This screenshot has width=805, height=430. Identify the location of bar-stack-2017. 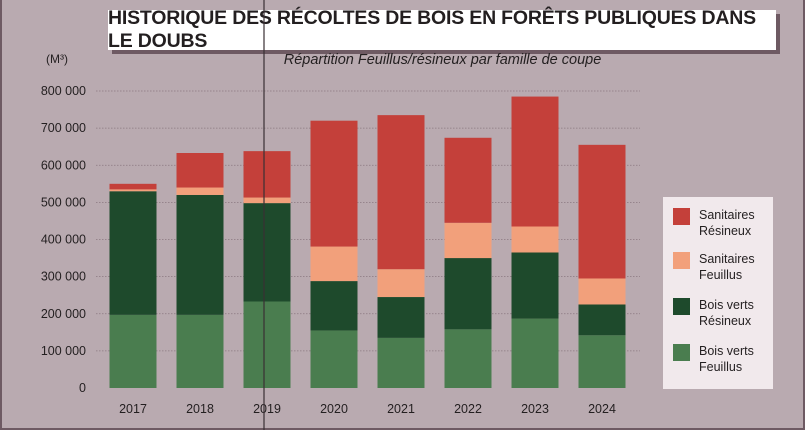
(133, 285).